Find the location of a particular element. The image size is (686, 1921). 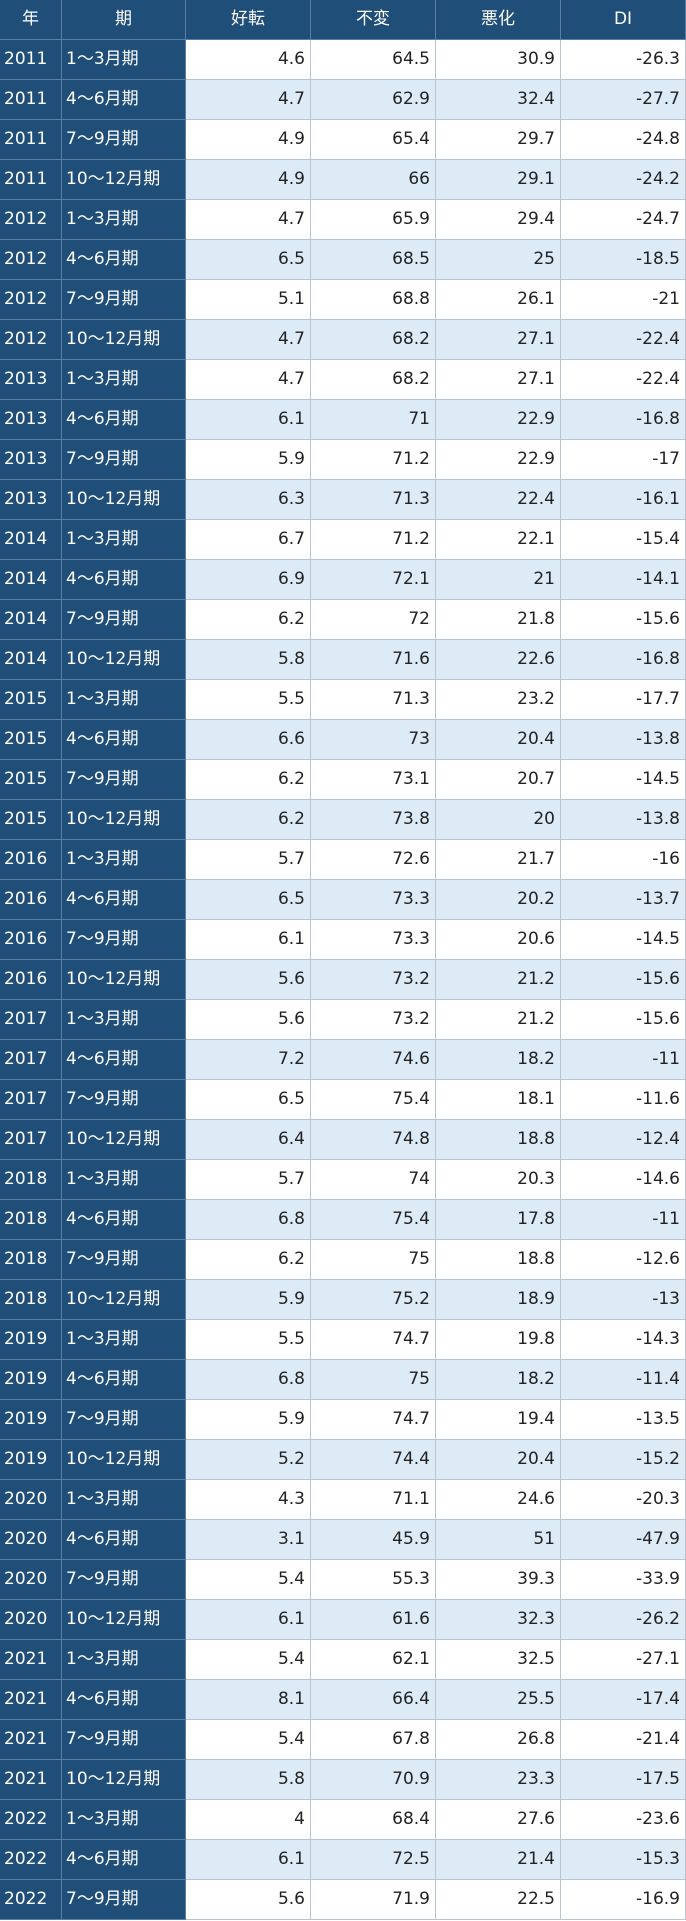

value-cell: 20.2 is located at coordinates (498, 900).